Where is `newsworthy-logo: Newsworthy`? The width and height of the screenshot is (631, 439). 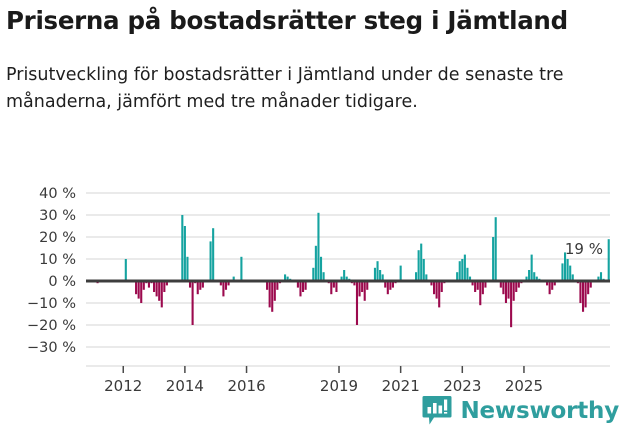
newsworthy-logo: Newsworthy is located at coordinates (520, 411).